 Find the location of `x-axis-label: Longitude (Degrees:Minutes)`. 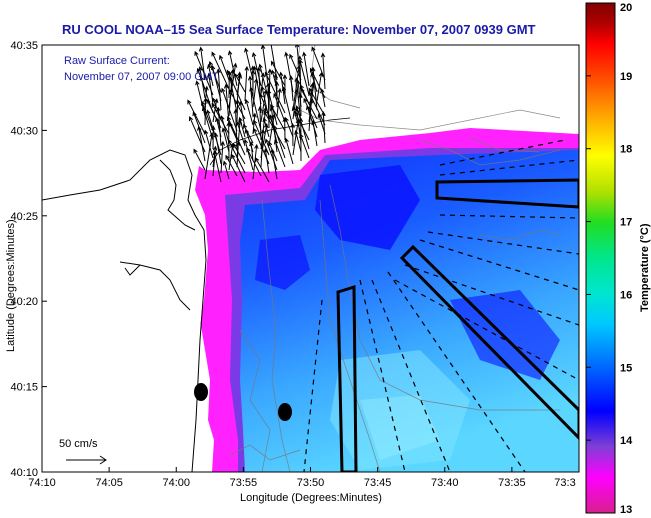

x-axis-label: Longitude (Degrees:Minutes) is located at coordinates (311, 498).